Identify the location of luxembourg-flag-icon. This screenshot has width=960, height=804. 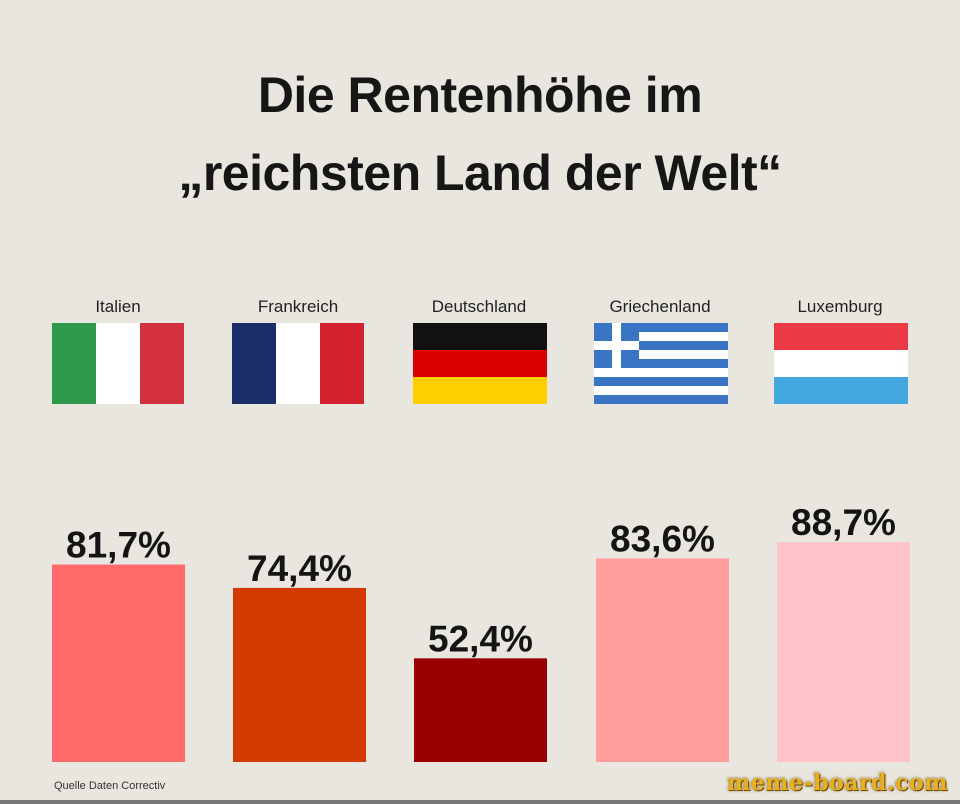
(841, 363).